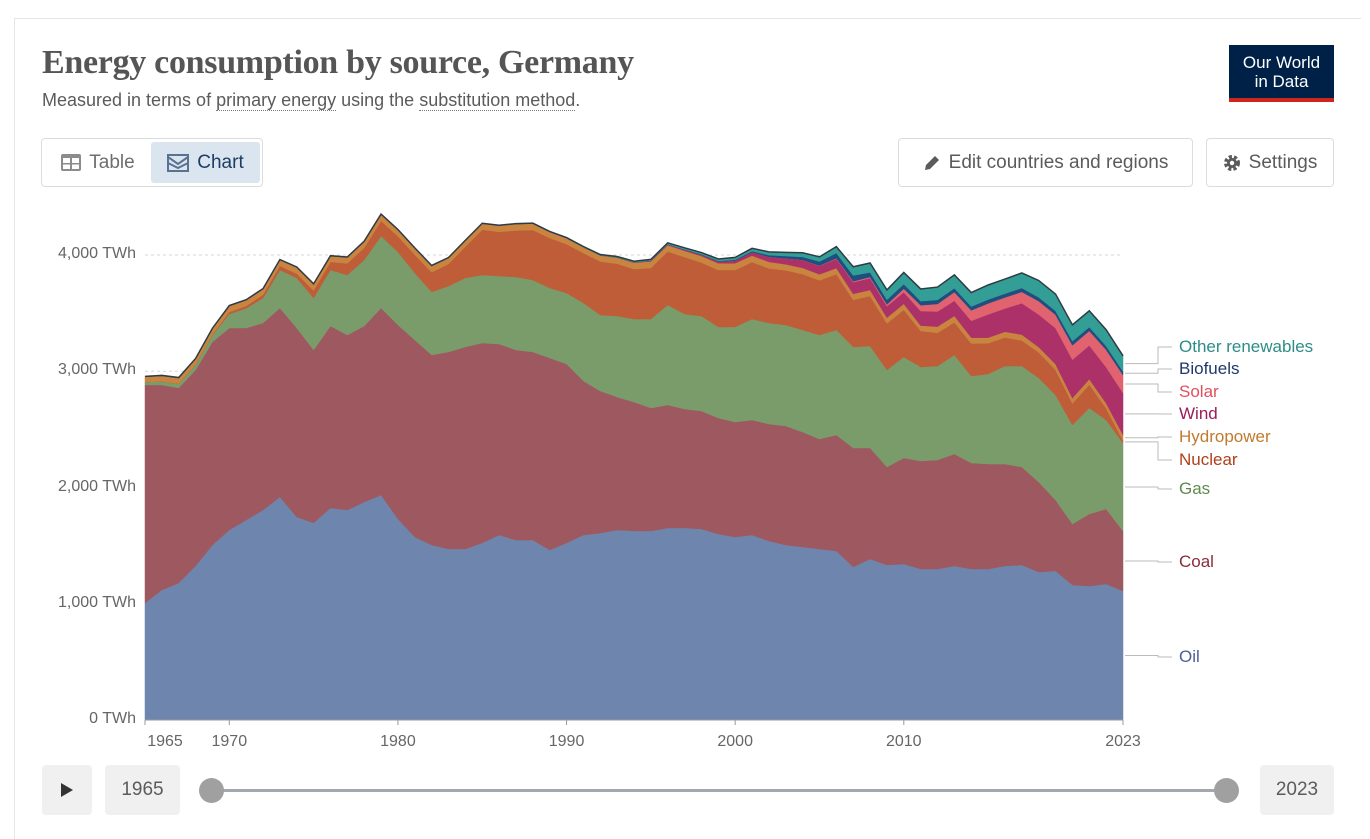 The width and height of the screenshot is (1370, 839). What do you see at coordinates (398, 742) in the screenshot?
I see `x-tick-label: 1980` at bounding box center [398, 742].